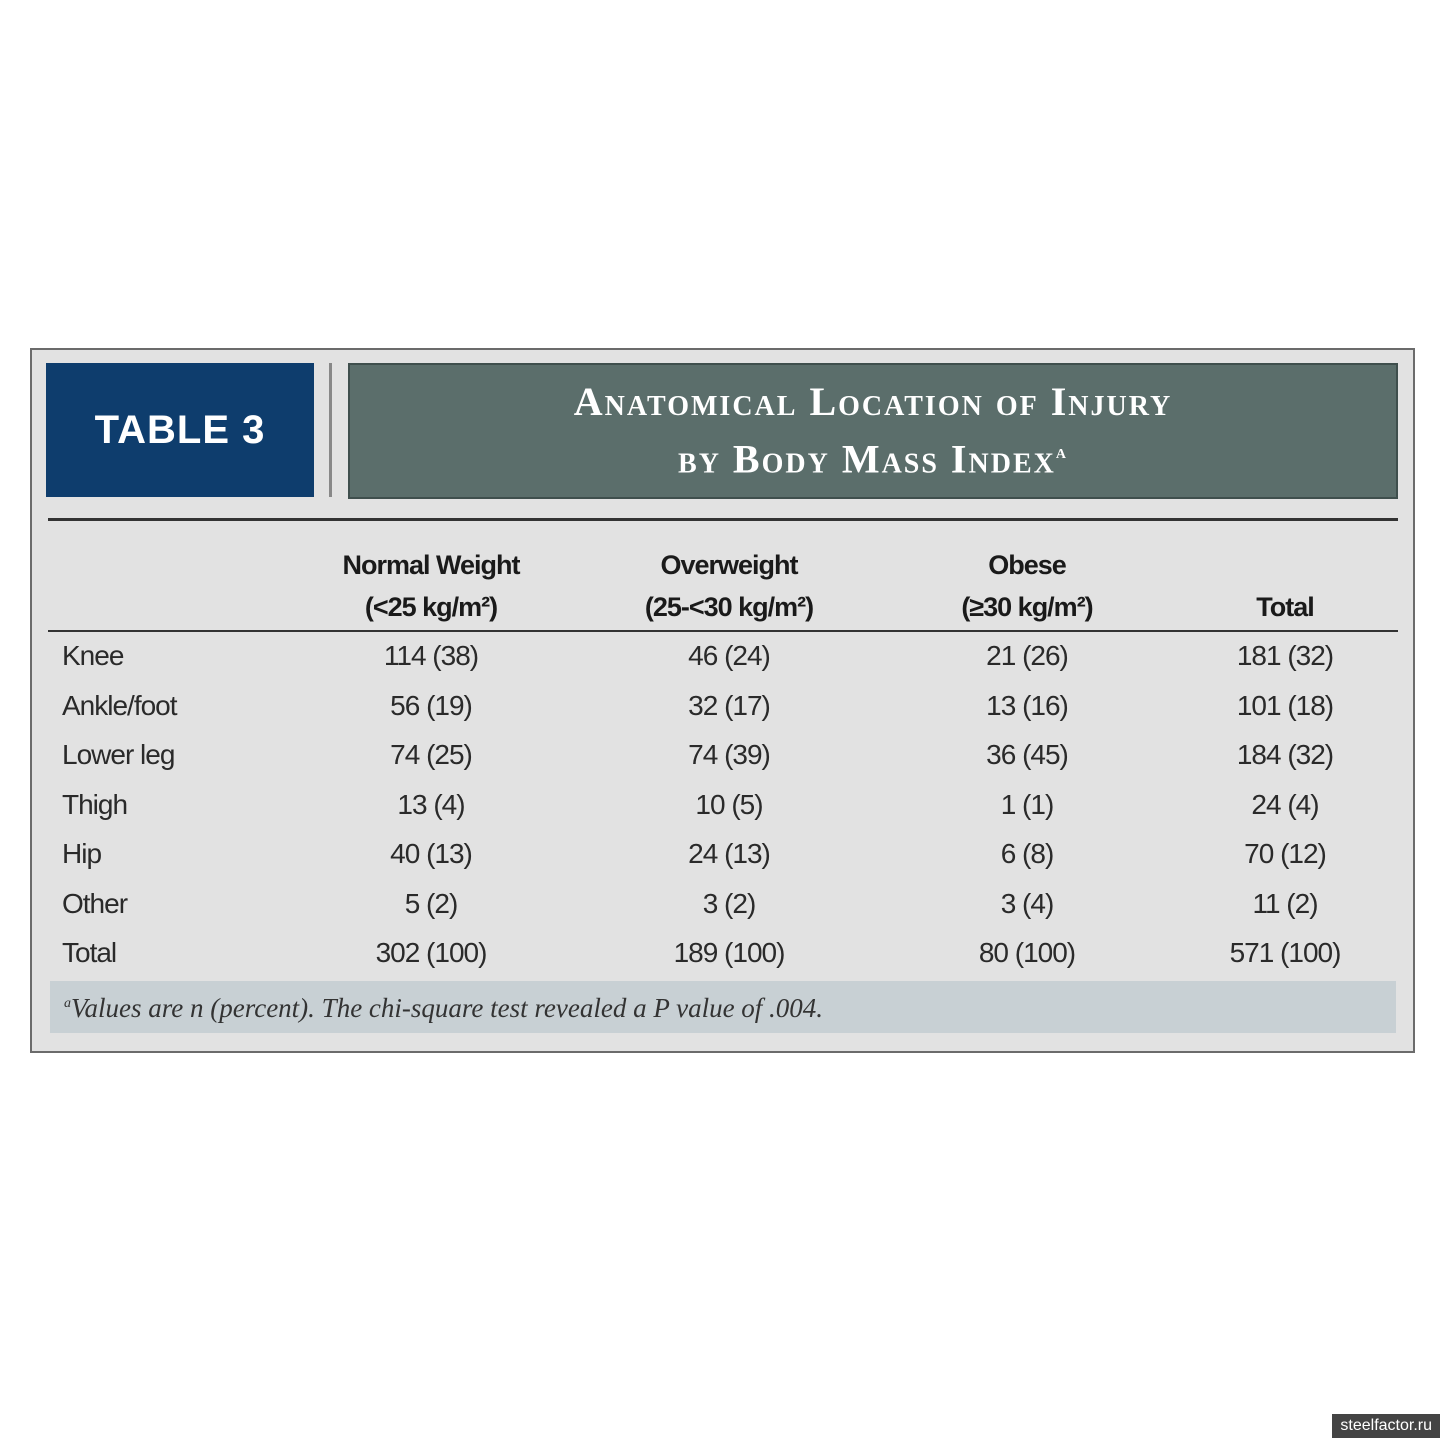  What do you see at coordinates (89, 952) in the screenshot?
I see `row-label: Total` at bounding box center [89, 952].